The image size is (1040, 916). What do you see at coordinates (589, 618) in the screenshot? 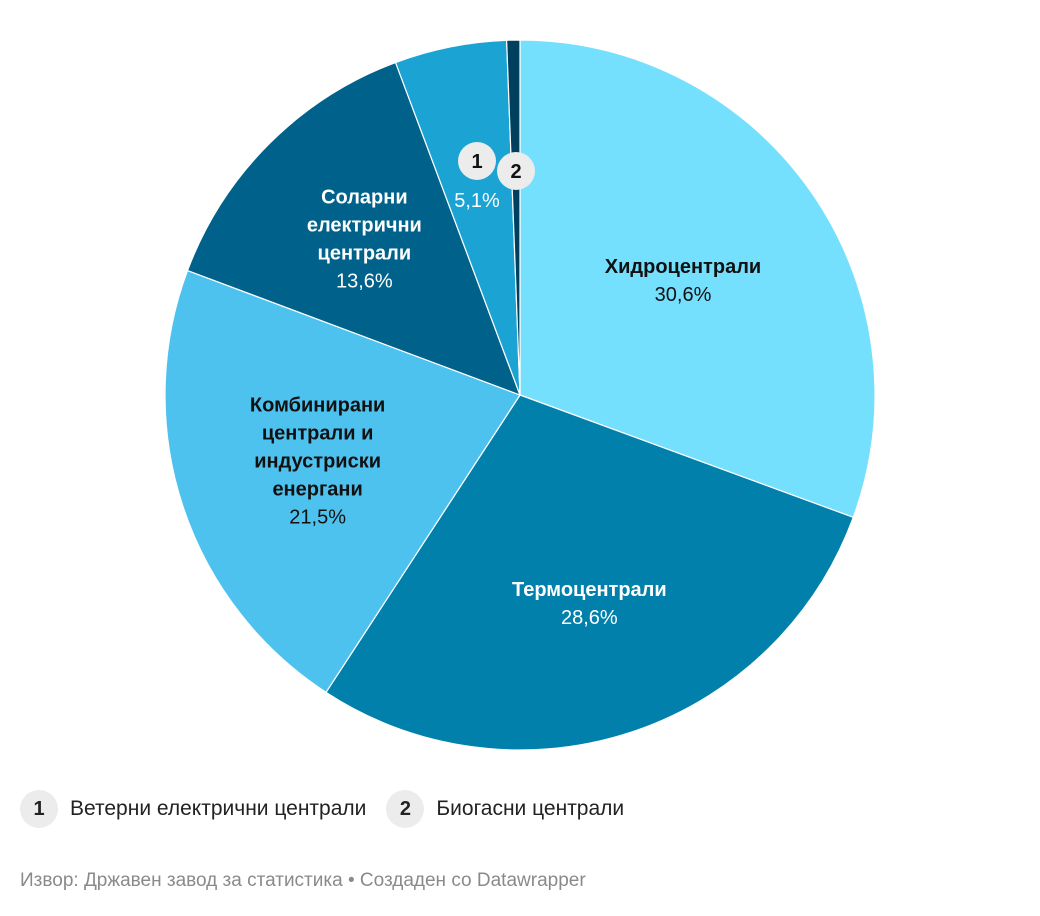
I see `slice-value-label: 28,6%` at bounding box center [589, 618].